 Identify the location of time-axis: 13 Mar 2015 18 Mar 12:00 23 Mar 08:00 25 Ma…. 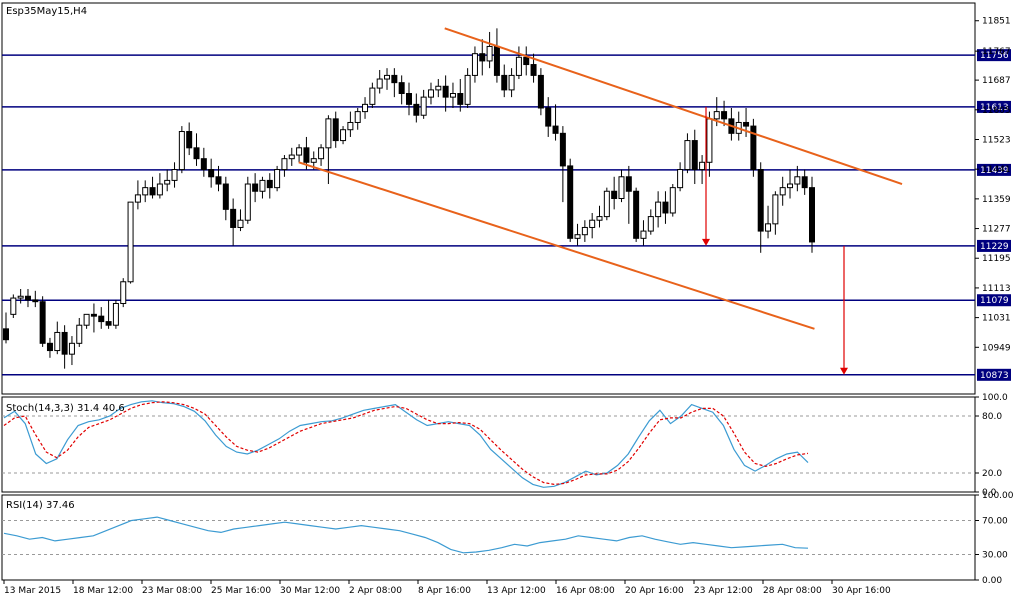
(447, 588).